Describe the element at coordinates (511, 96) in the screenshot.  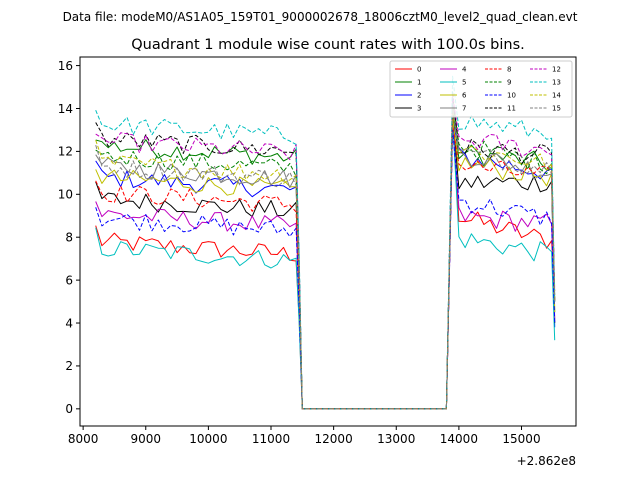
I see `legend-label-10: 10` at that location.